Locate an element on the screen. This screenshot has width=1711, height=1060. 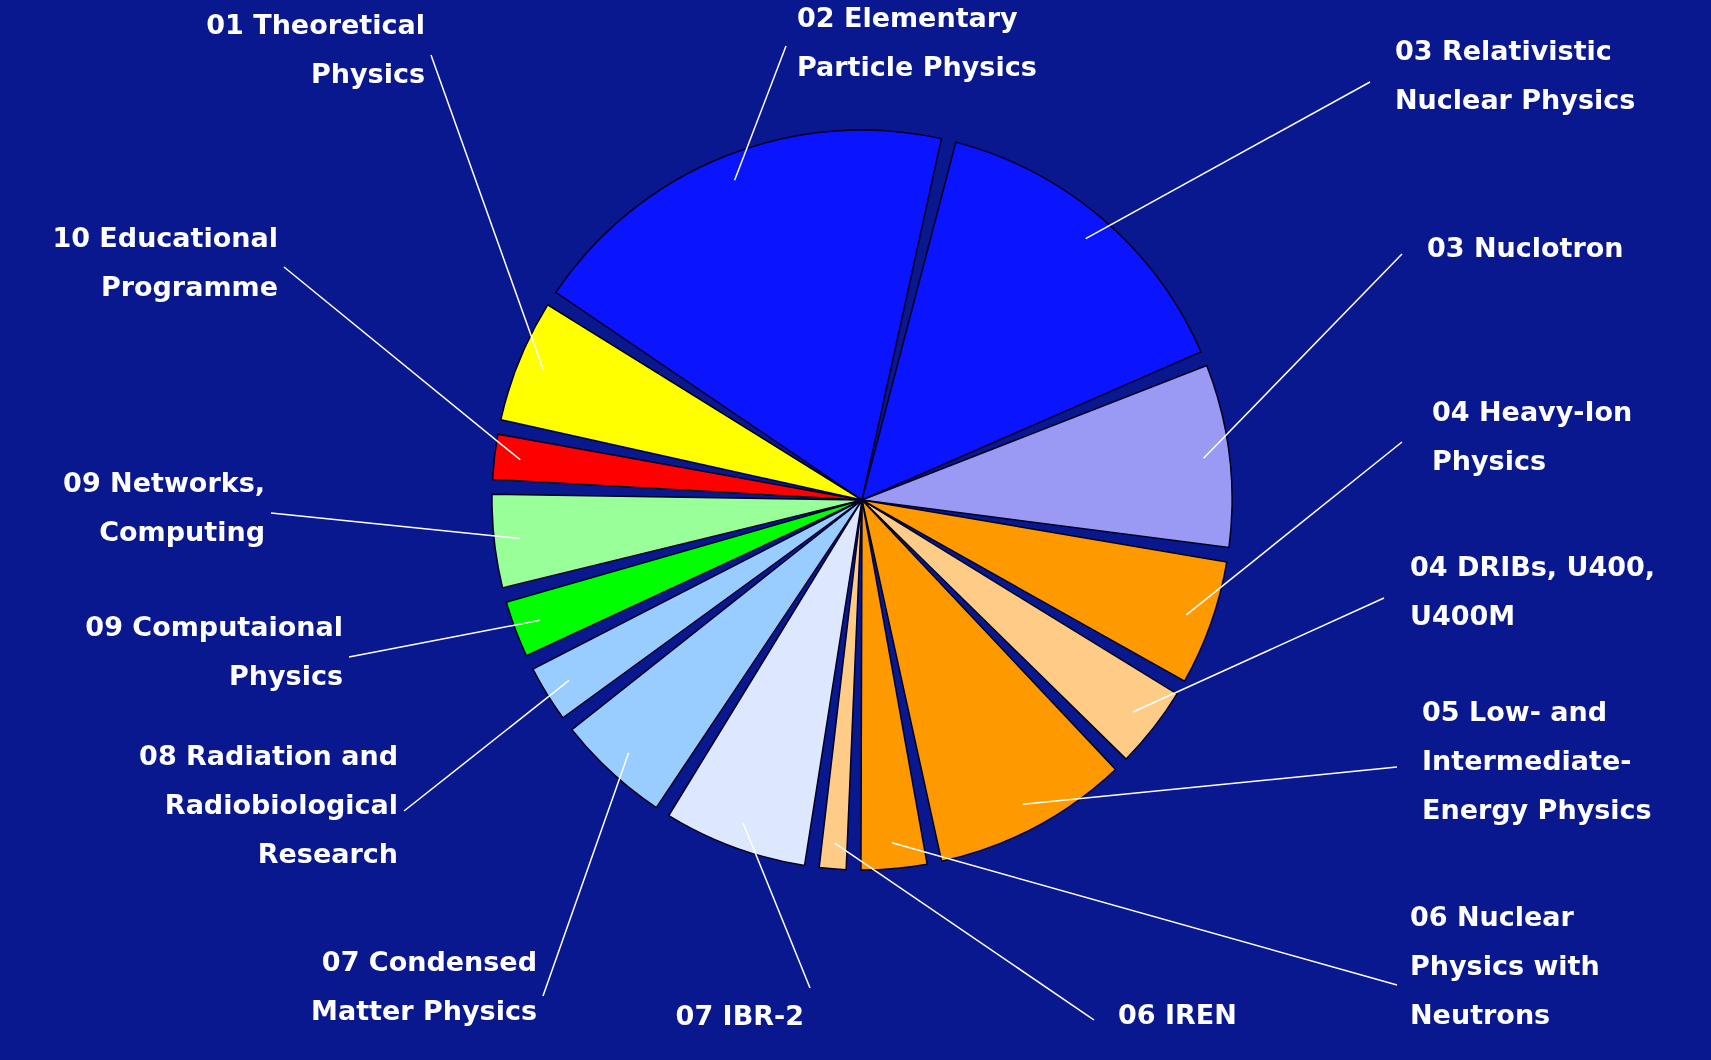
slice-label: 09 Computaional Physics is located at coordinates (214, 651).